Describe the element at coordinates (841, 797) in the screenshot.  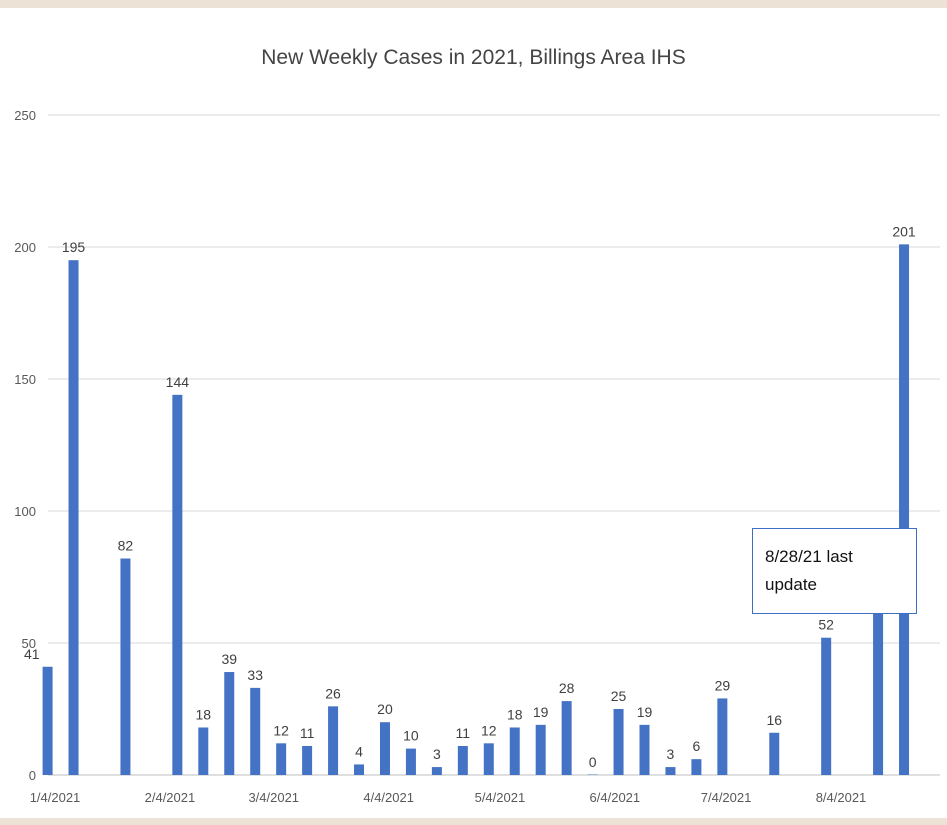
I see `x-tick-label: 8/4/2021` at that location.